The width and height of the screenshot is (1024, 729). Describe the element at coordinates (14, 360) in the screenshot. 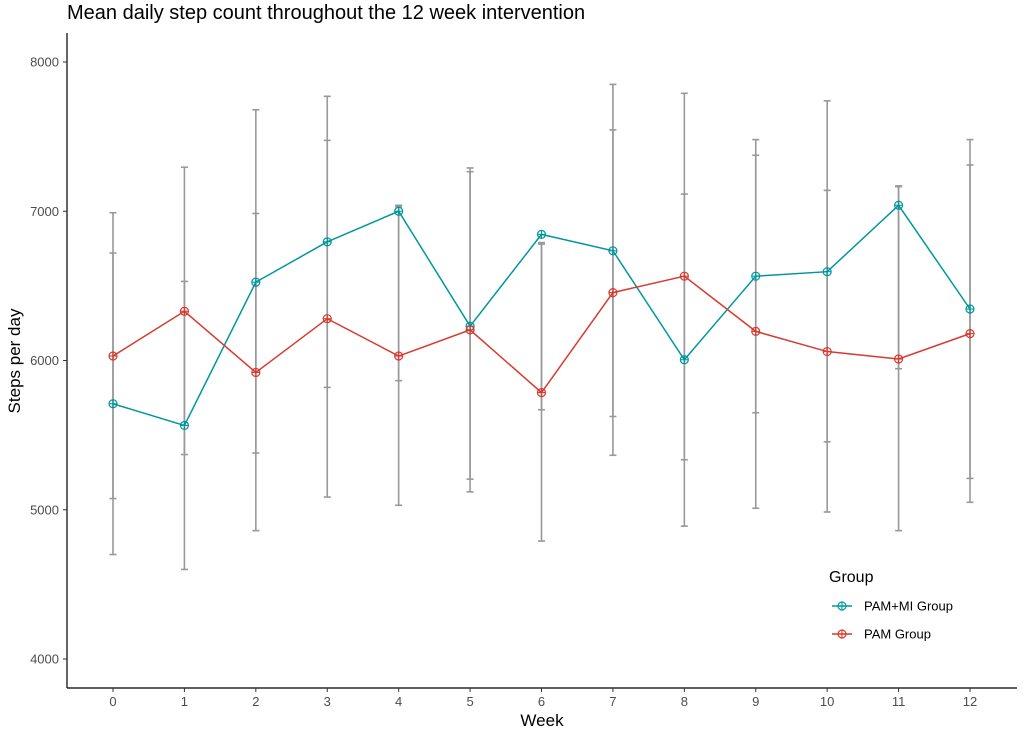

I see `y-axis-title: Steps per day` at that location.